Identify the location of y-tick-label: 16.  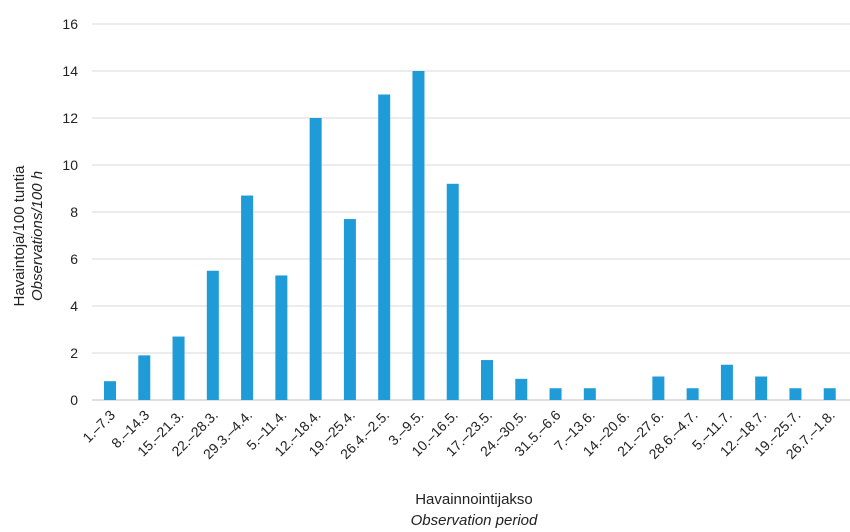
(70, 24).